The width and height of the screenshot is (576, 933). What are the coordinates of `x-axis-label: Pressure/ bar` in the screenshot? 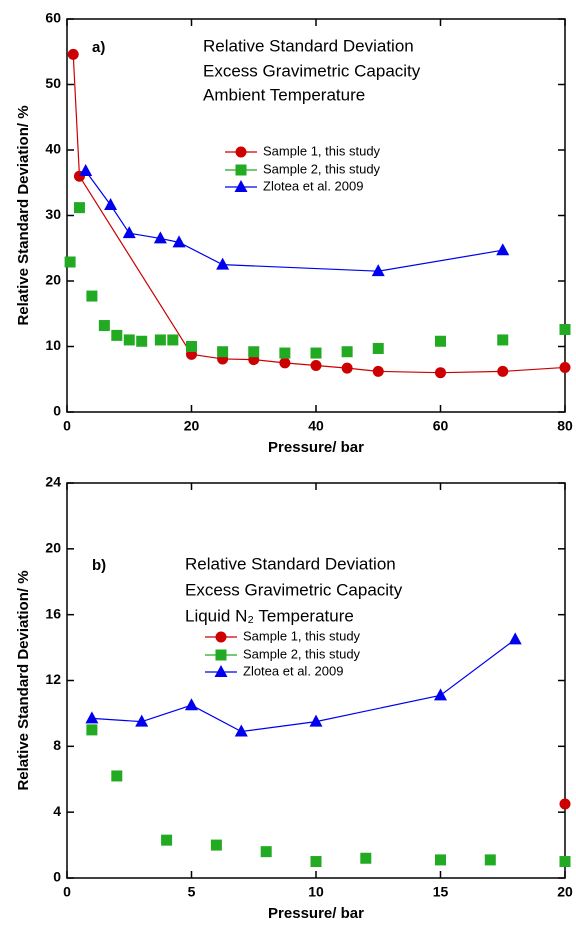 It's located at (316, 447).